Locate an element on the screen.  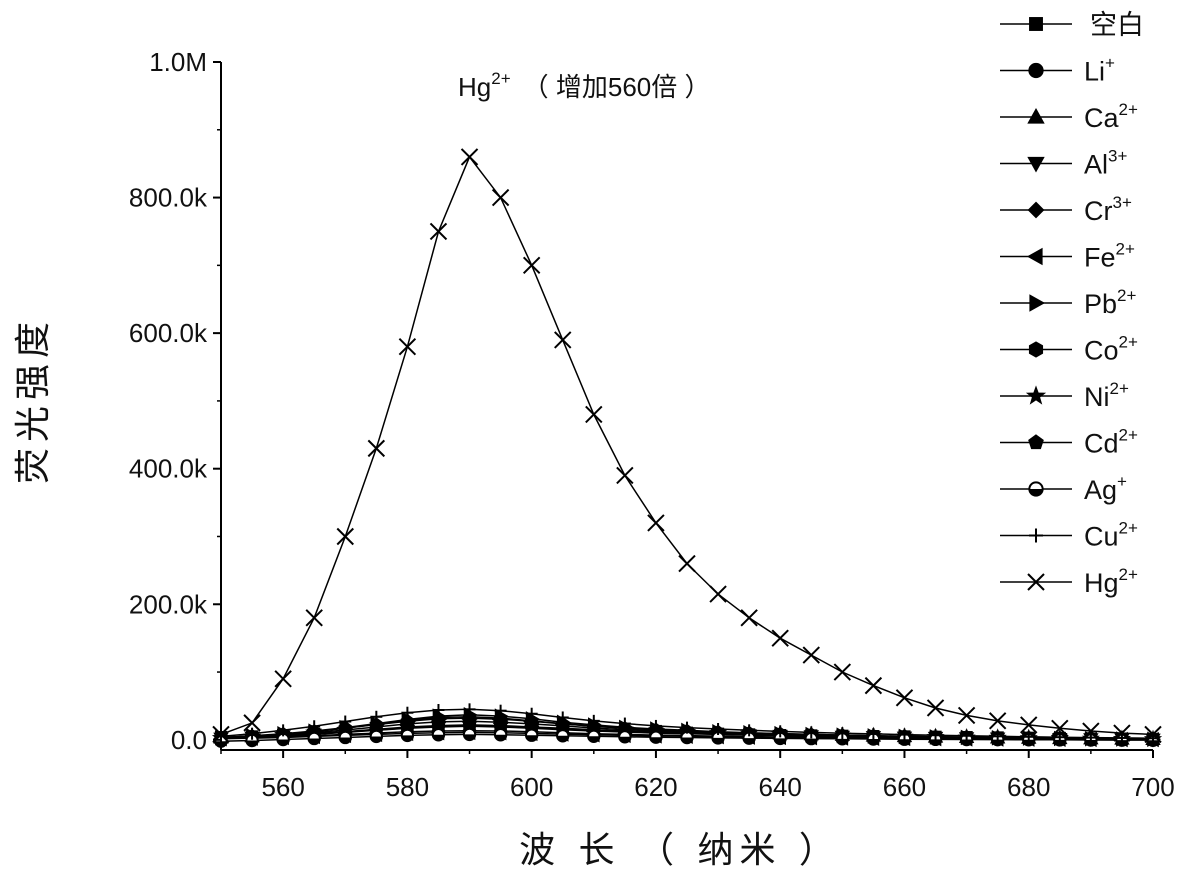
y-tick-label: 800.0k is located at coordinates (168, 198).